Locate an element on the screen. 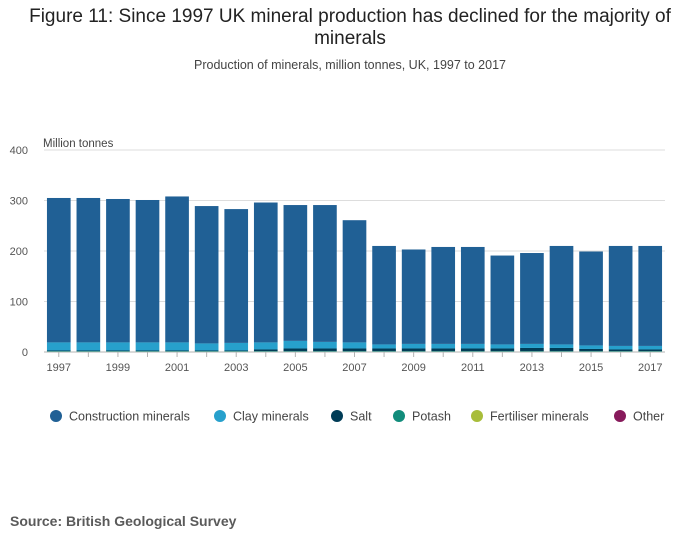 The image size is (700, 549). y-tick-label: 300 is located at coordinates (19, 202).